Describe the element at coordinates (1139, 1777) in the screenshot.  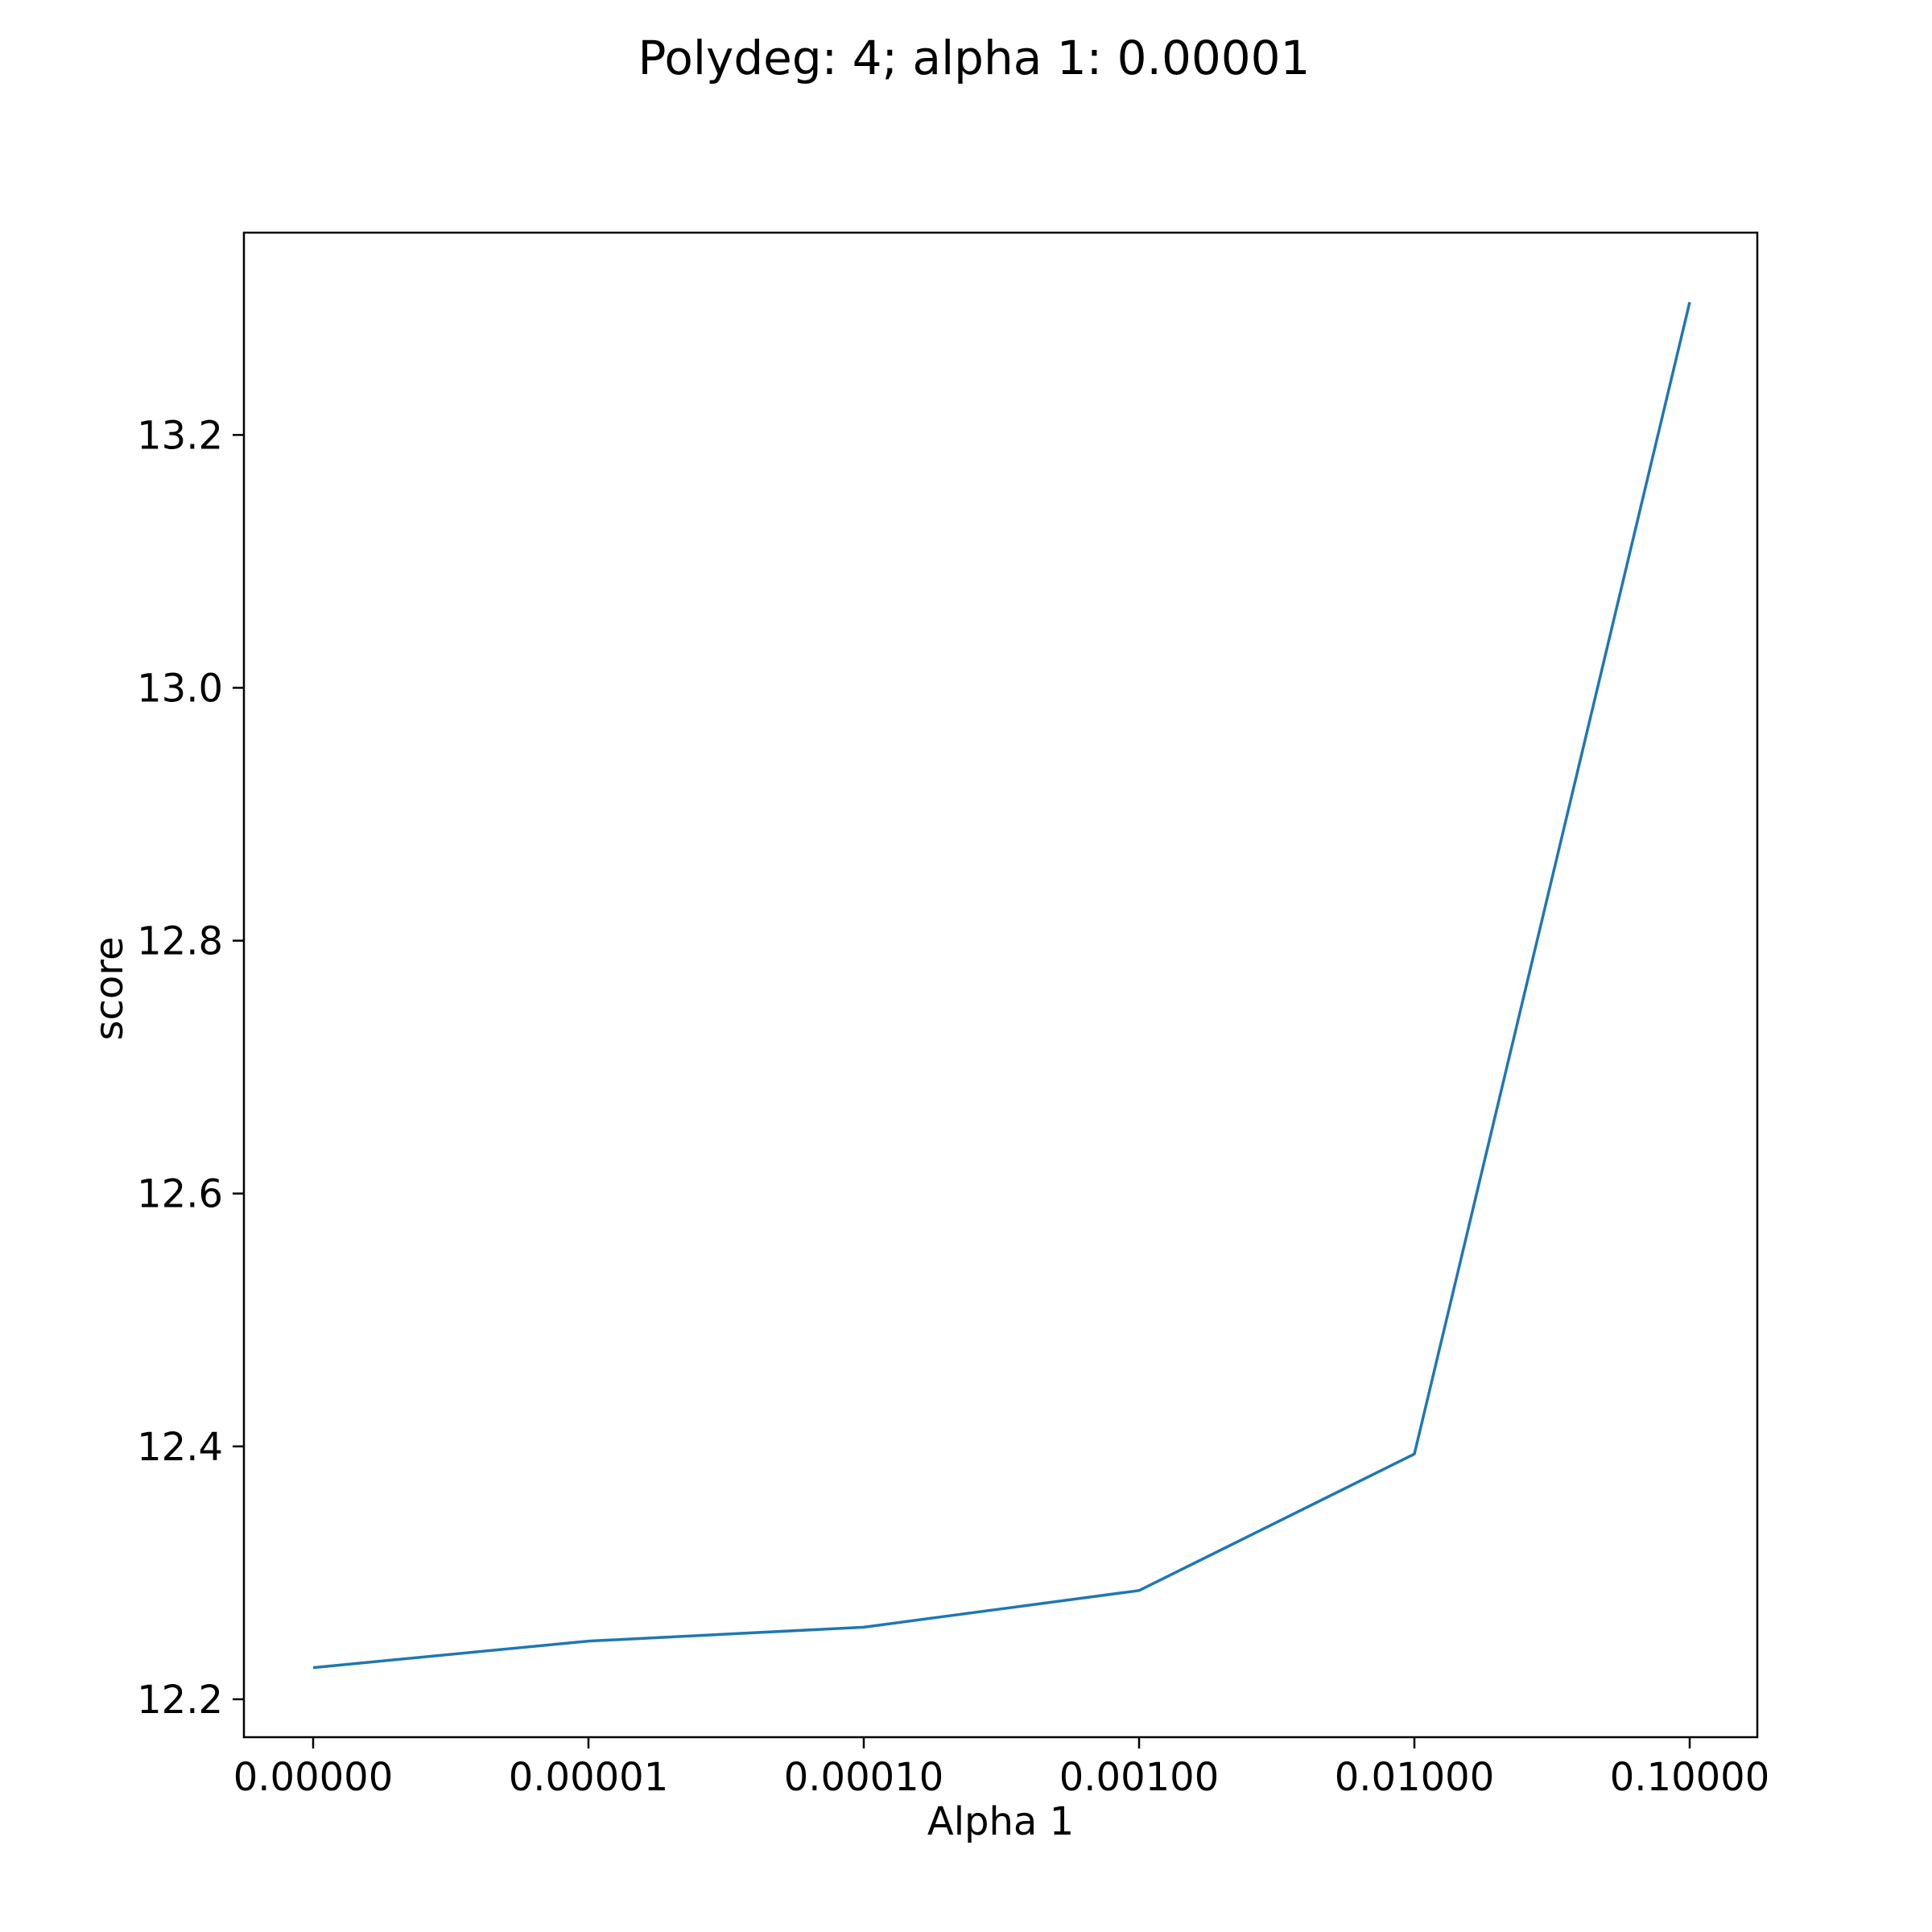
I see `x-tick-label: 0.00100` at that location.